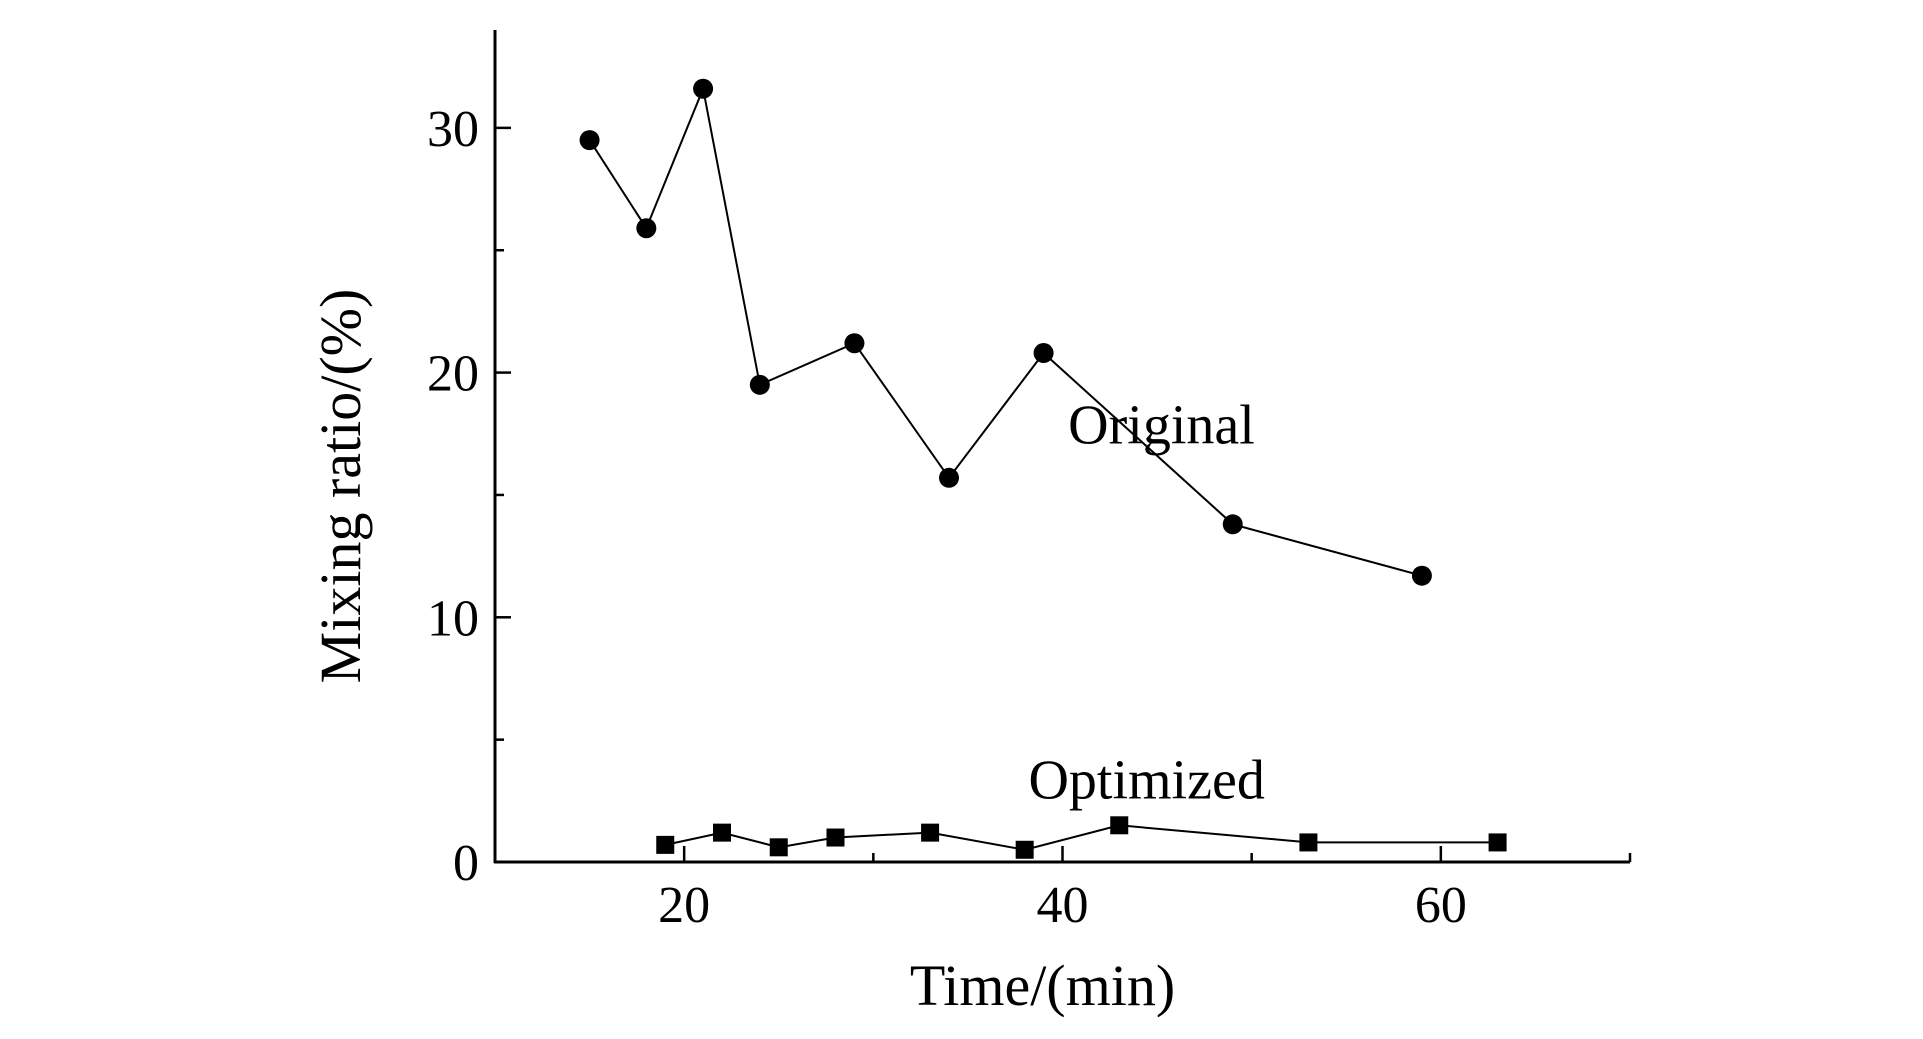 This screenshot has width=1923, height=1039. What do you see at coordinates (1042, 985) in the screenshot?
I see `x-axis-title: Time/(min)` at bounding box center [1042, 985].